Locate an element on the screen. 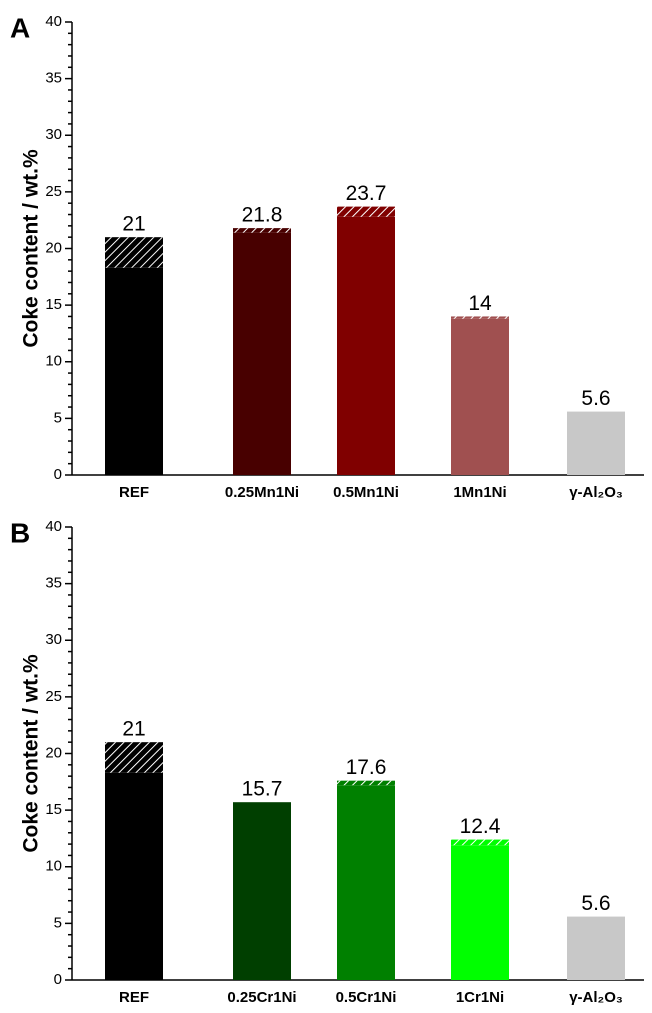 The height and width of the screenshot is (1013, 652). value-label: 12.4 is located at coordinates (480, 826).